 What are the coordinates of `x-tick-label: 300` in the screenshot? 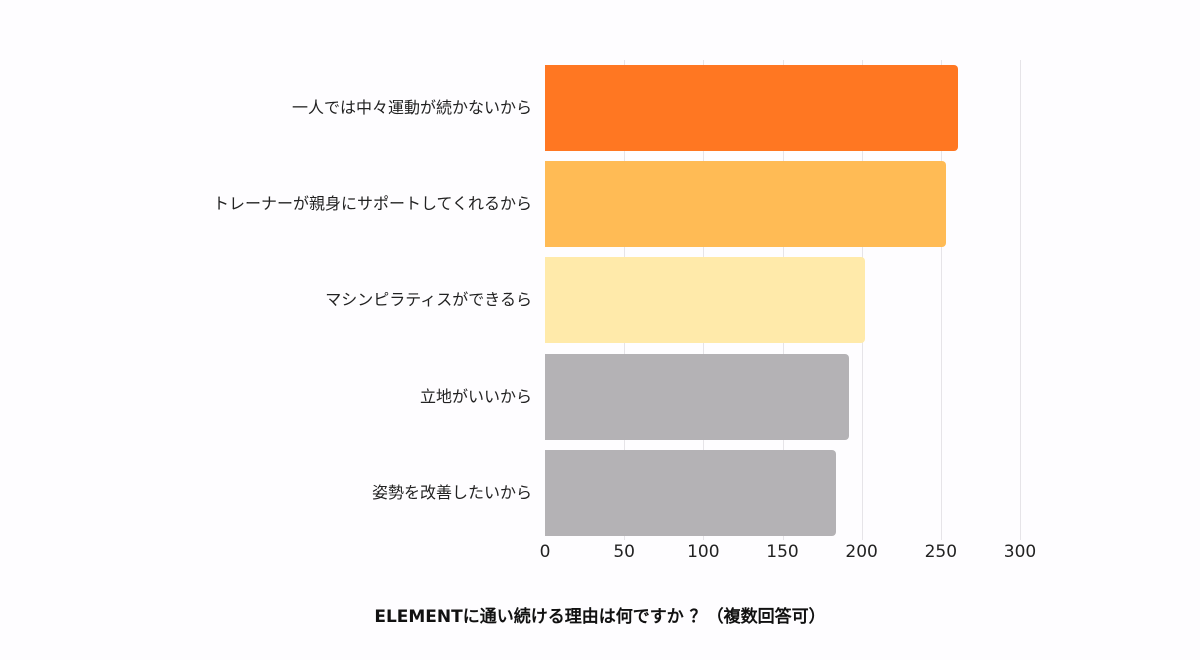 It's located at (1020, 552).